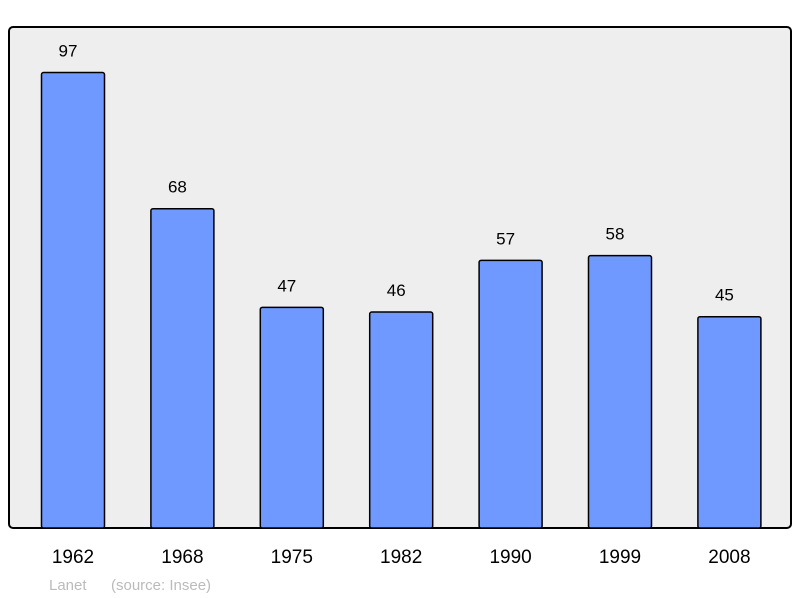 This screenshot has width=800, height=598. Describe the element at coordinates (73, 300) in the screenshot. I see `bar-1962` at that location.